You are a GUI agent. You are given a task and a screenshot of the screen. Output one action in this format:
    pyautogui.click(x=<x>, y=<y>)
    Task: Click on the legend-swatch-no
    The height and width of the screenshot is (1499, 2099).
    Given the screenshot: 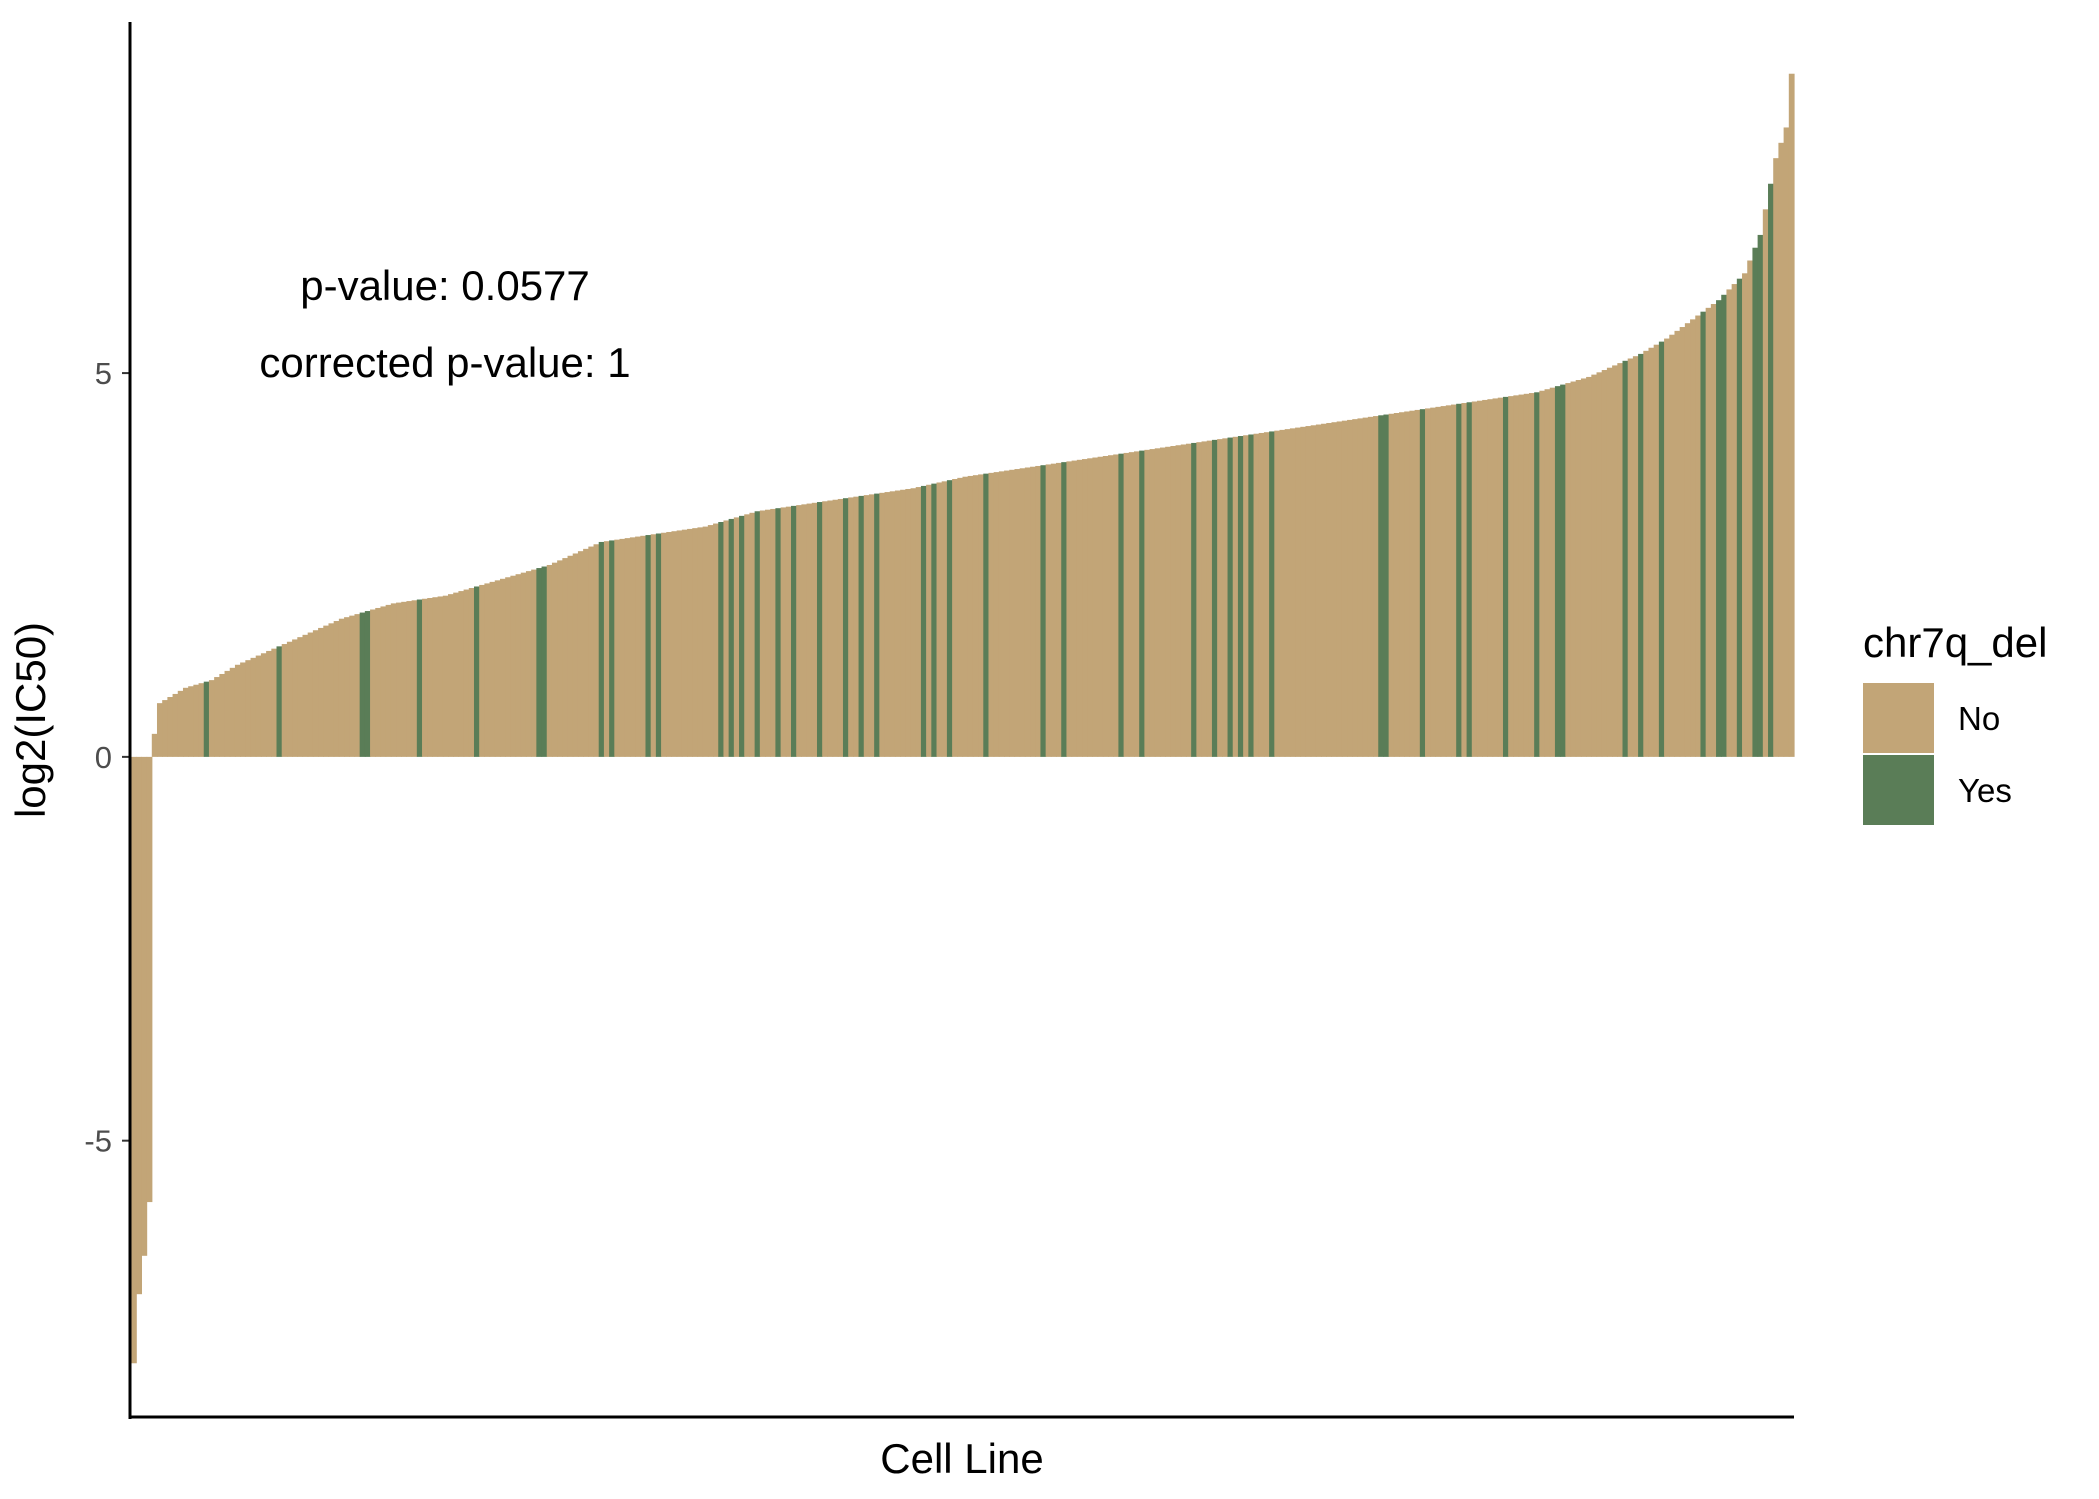 What is the action you would take?
    pyautogui.click(x=1898, y=718)
    